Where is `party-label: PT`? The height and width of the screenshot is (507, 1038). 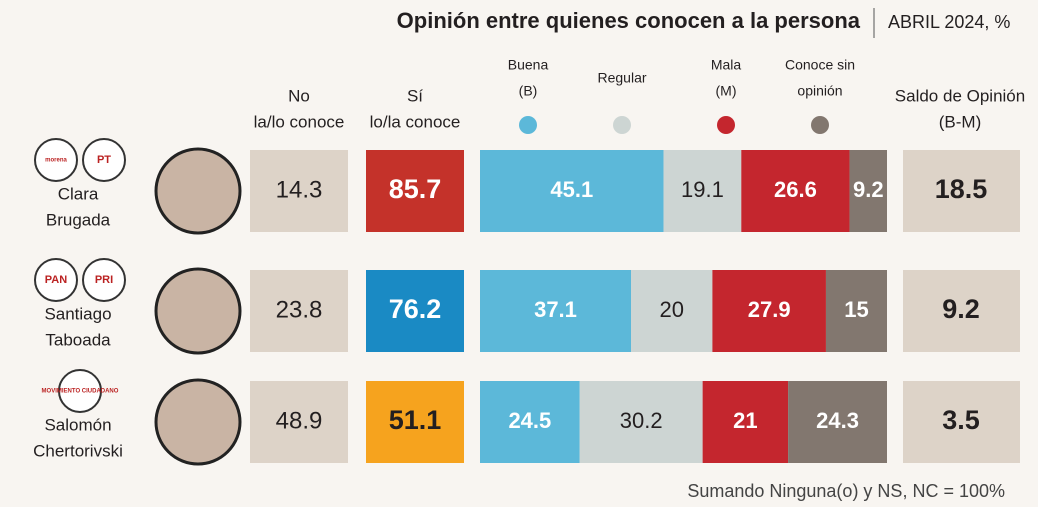 party-label: PT is located at coordinates (104, 160).